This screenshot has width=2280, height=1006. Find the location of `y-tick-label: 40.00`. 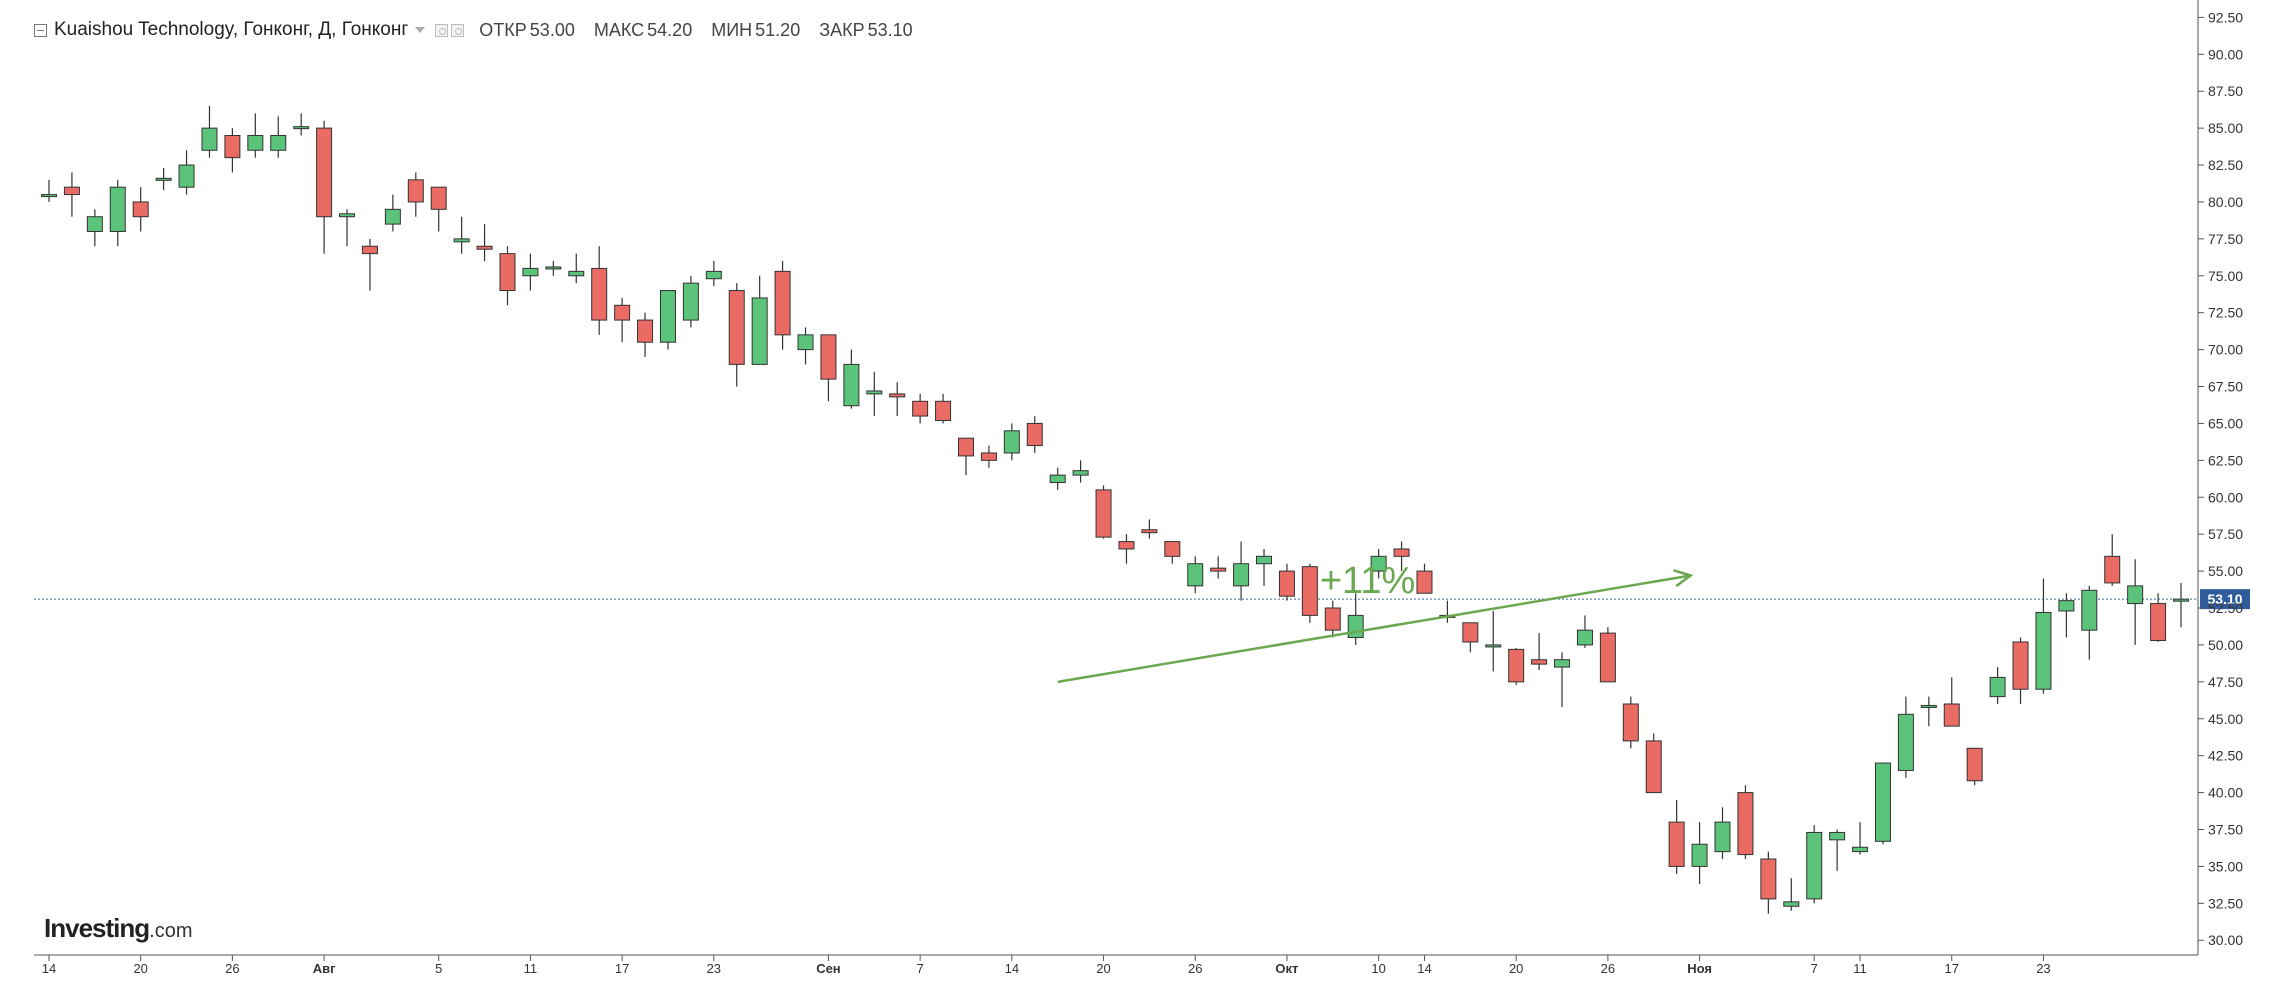

y-tick-label: 40.00 is located at coordinates (2225, 793).